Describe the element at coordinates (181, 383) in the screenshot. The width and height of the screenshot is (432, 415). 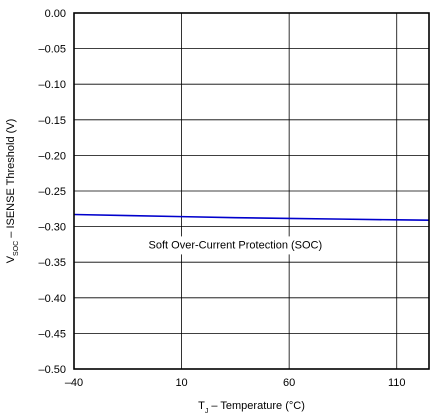
I see `x-tick-label: 10` at that location.